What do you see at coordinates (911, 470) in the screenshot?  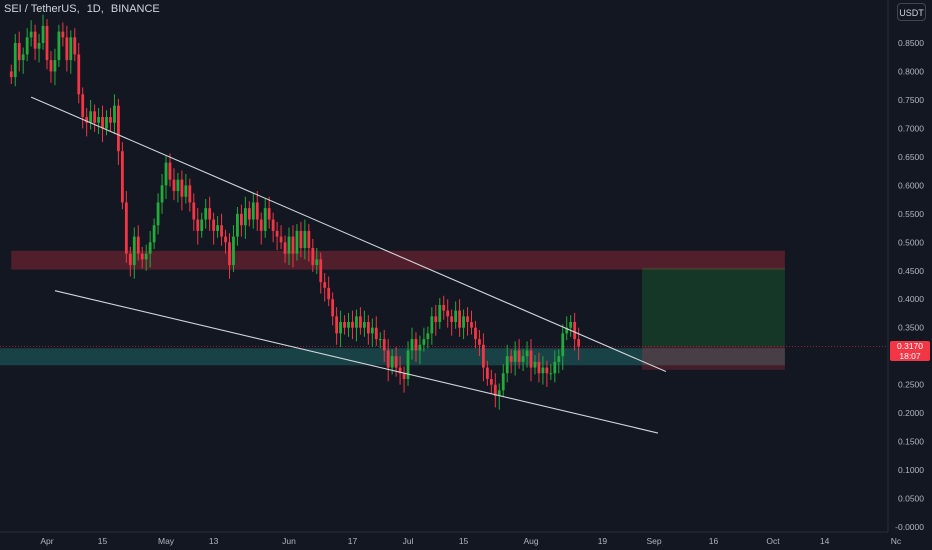 I see `y-tick-label: 0.1000` at bounding box center [911, 470].